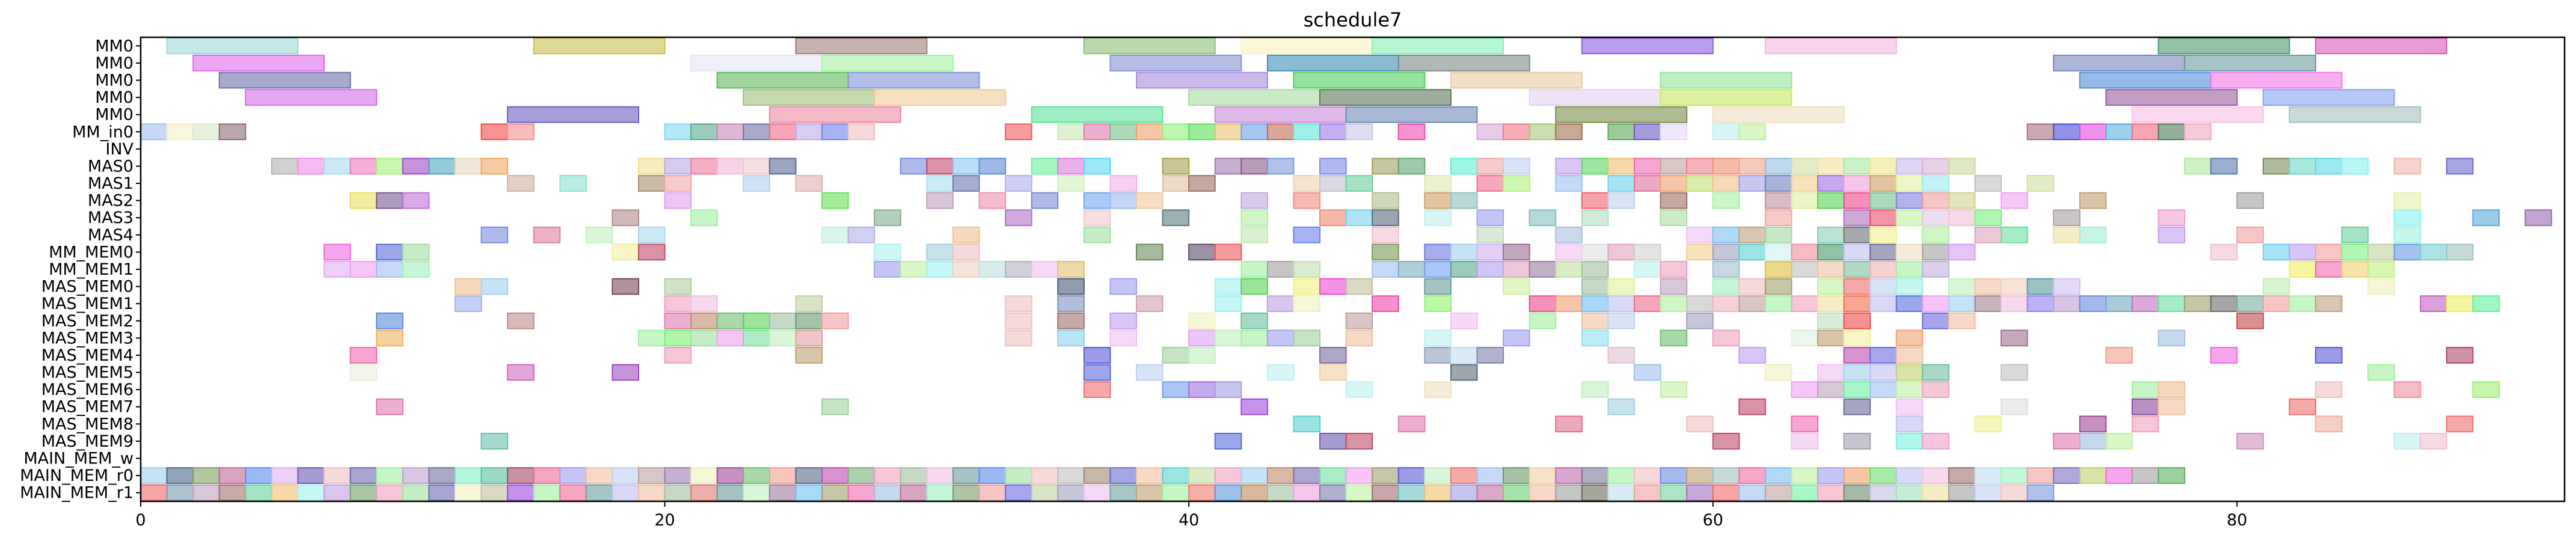 The width and height of the screenshot is (2576, 541). I want to click on y-tick-label: MM0, so click(114, 63).